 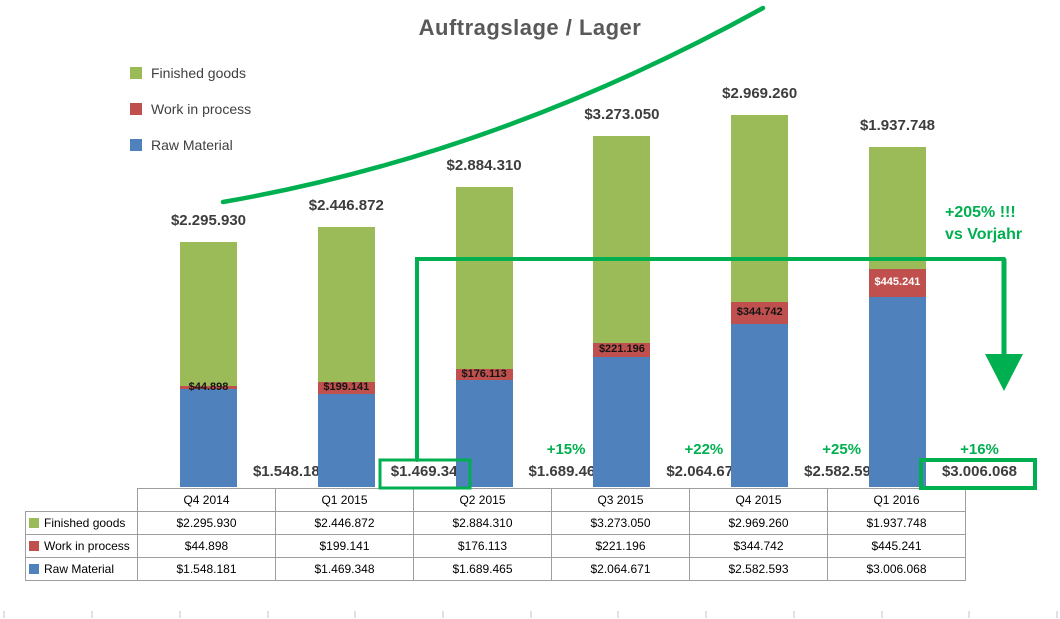 I want to click on bar-finished-goods-label: $2.446.872, so click(x=346, y=206).